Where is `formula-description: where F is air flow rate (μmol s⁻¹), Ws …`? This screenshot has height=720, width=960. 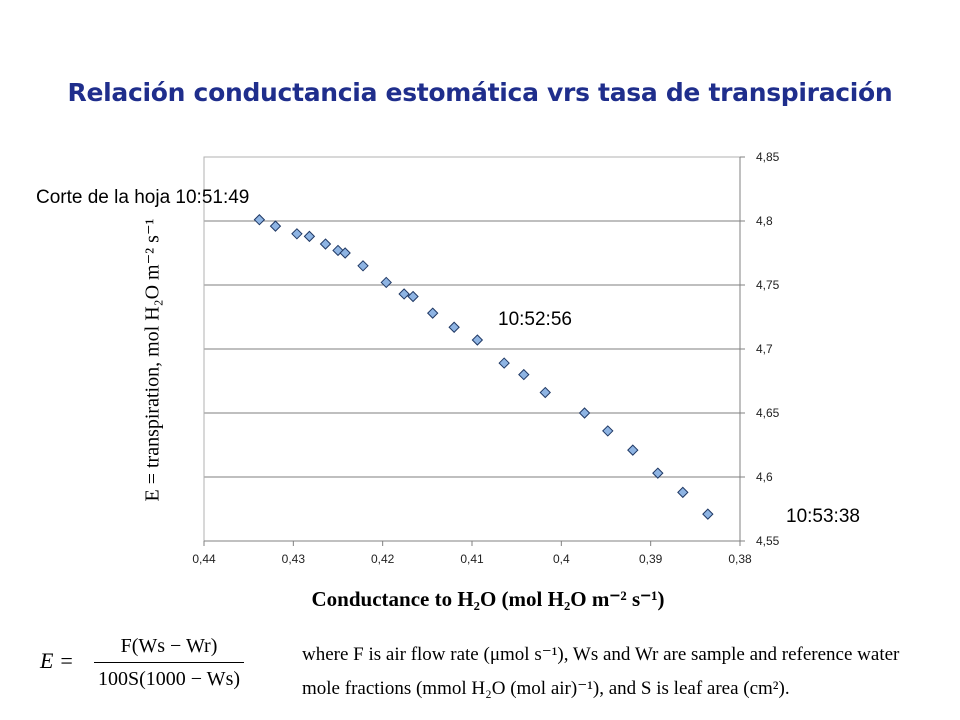
formula-description: where F is air flow rate (μmol s⁻¹), Ws … is located at coordinates (612, 672).